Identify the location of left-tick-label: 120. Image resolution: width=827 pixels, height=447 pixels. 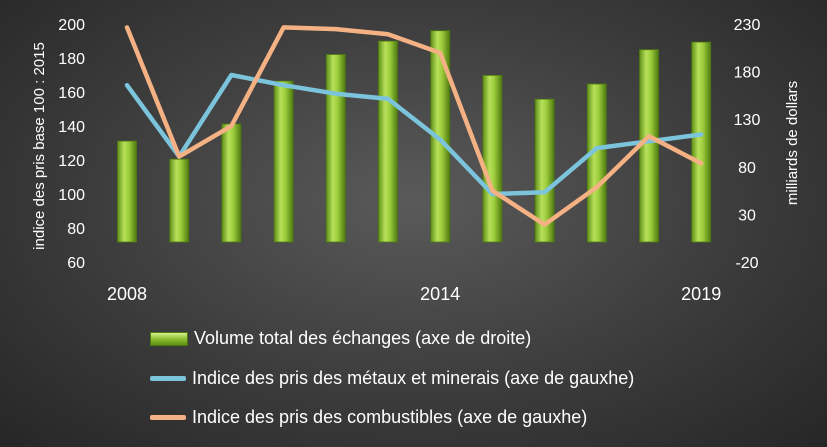
(71, 161).